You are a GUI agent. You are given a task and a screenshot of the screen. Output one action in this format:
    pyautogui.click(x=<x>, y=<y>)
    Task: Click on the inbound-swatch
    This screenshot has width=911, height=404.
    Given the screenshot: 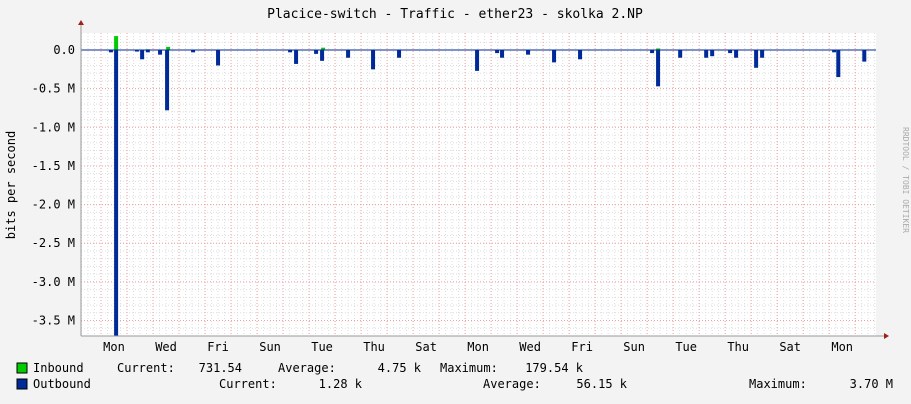 What is the action you would take?
    pyautogui.click(x=22, y=368)
    